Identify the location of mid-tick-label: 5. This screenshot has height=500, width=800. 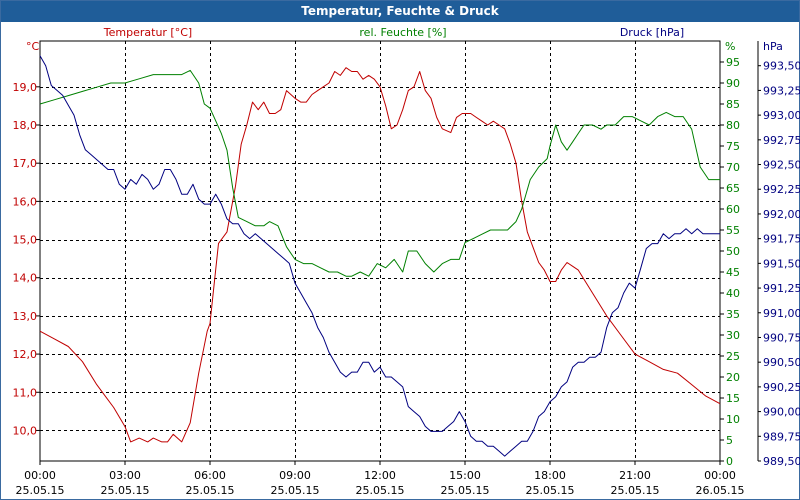
(729, 440).